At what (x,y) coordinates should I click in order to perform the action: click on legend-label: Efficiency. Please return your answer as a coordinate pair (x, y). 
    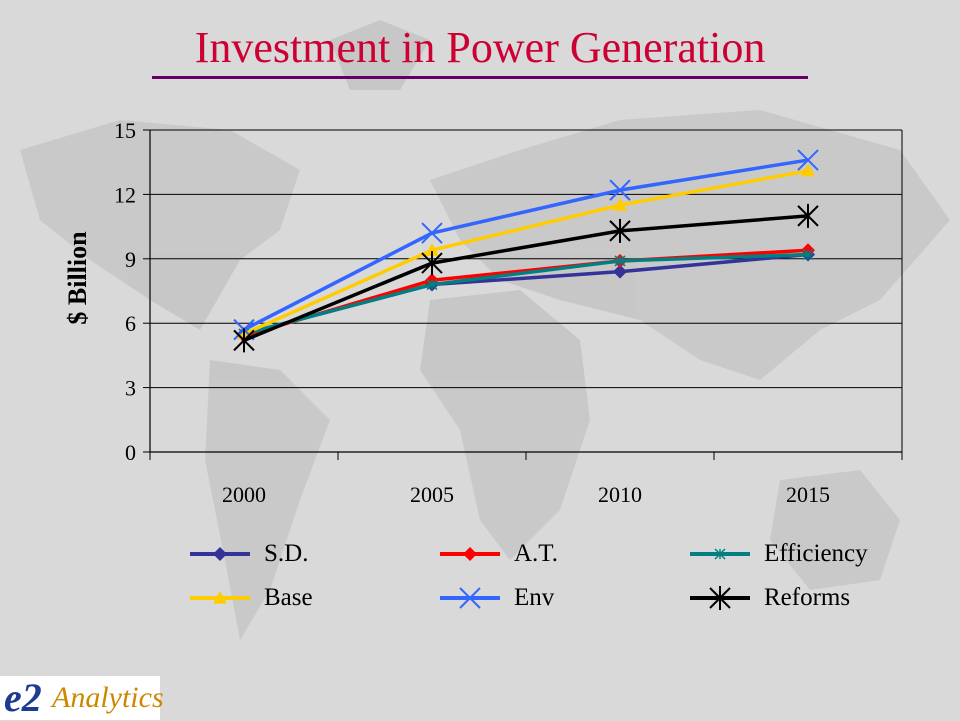
    Looking at the image, I should click on (816, 553).